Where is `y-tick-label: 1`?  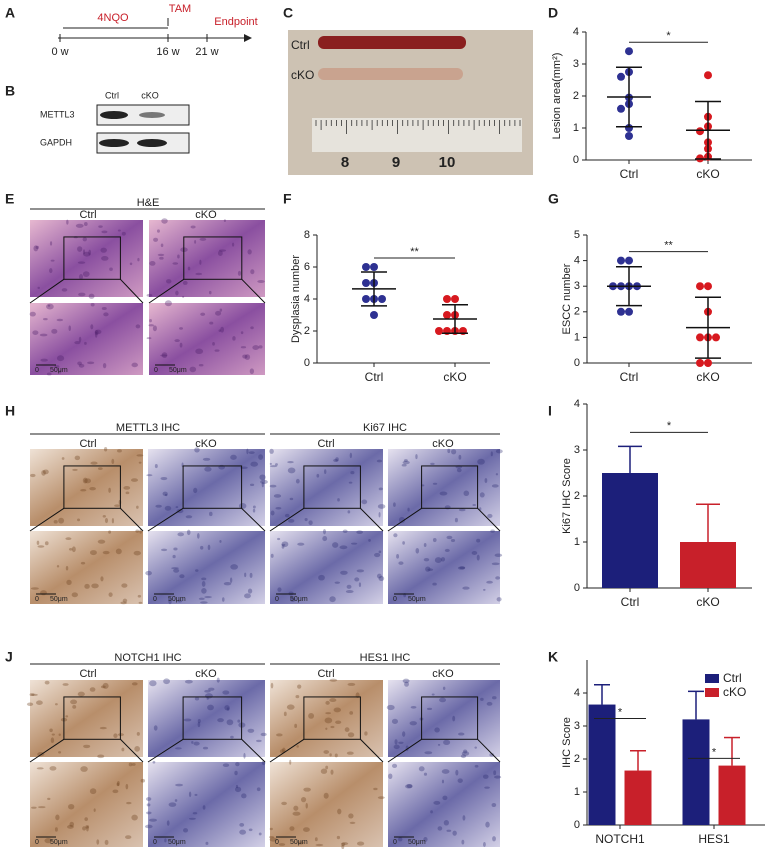
y-tick-label: 1 is located at coordinates (577, 792).